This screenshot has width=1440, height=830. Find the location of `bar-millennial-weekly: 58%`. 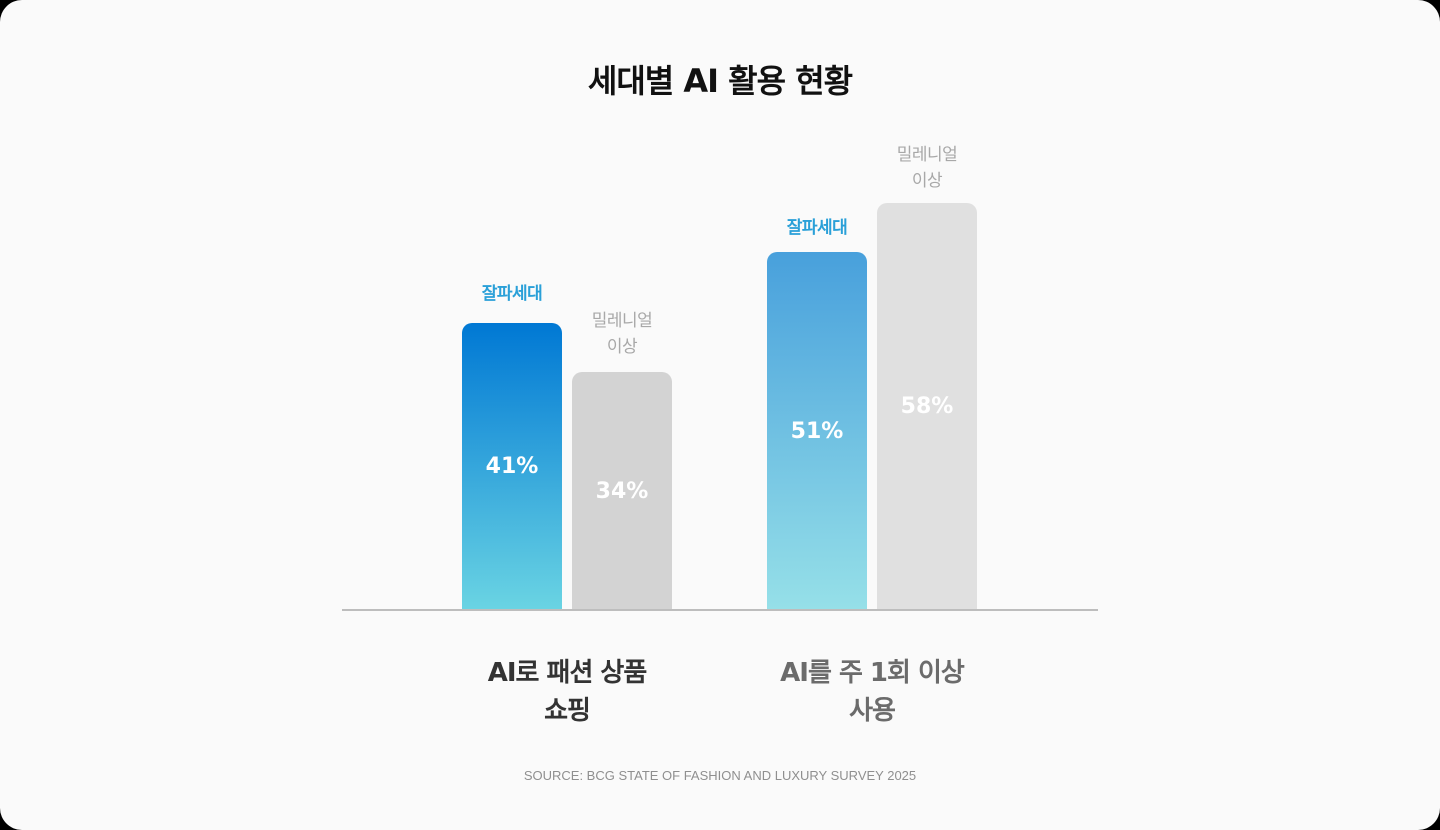

bar-millennial-weekly: 58% is located at coordinates (927, 406).